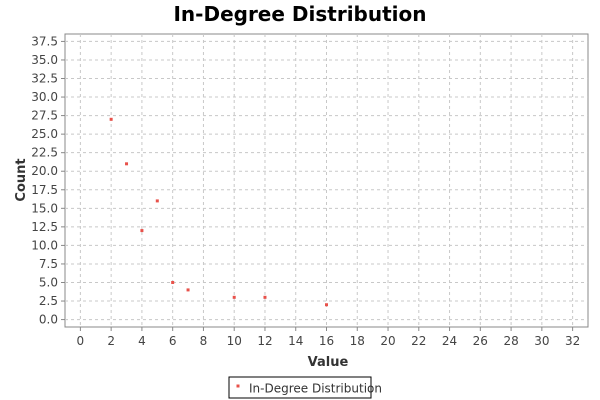 This screenshot has width=600, height=400. I want to click on x-tick-label: 22, so click(418, 341).